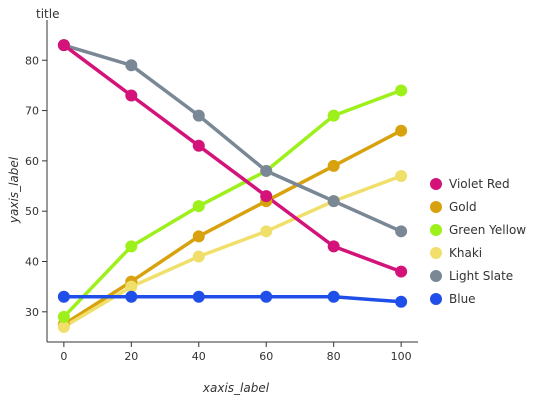 This screenshot has width=555, height=400. What do you see at coordinates (131, 356) in the screenshot?
I see `x-tick-label: 20` at bounding box center [131, 356].